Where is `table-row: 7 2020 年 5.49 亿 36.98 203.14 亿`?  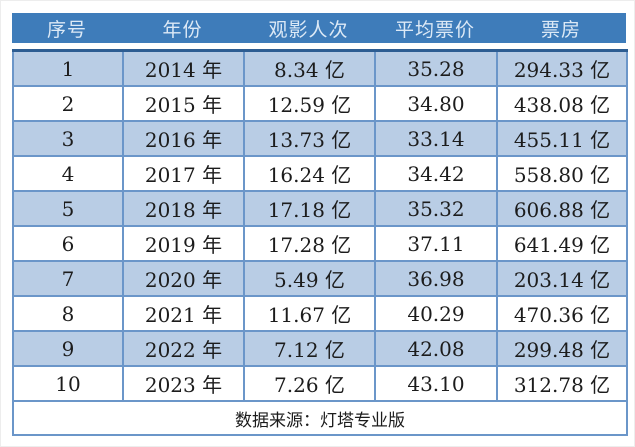
table-row: 7 2020 年 5.49 亿 36.98 203.14 亿 is located at coordinates (320, 278).